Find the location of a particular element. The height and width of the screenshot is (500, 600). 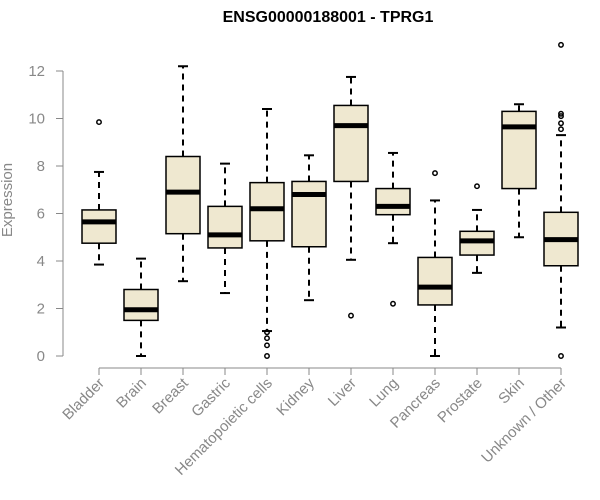

x-tick-label: Brain is located at coordinates (131, 393).